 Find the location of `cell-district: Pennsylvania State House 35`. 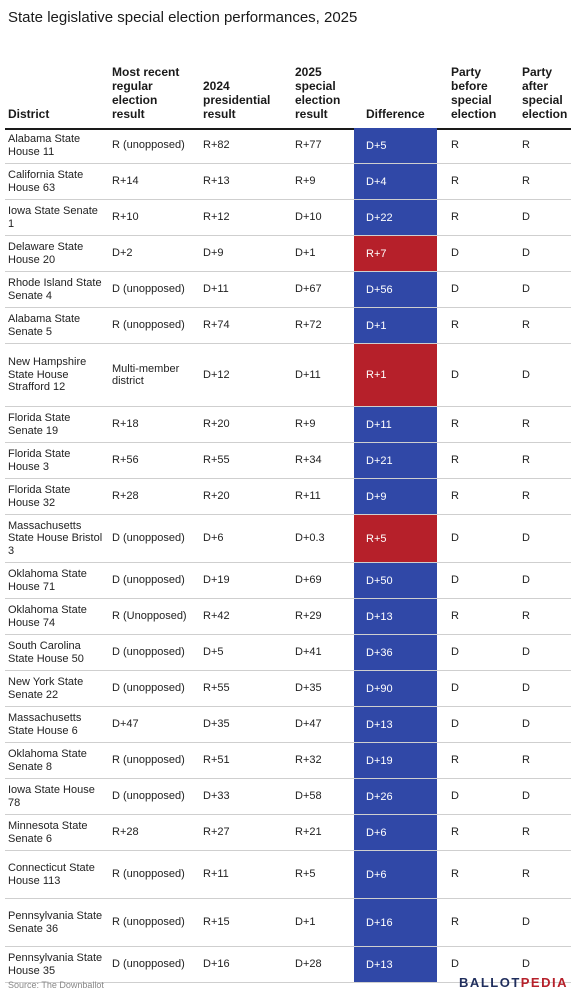

cell-district: Pennsylvania State House 35 is located at coordinates (55, 964).